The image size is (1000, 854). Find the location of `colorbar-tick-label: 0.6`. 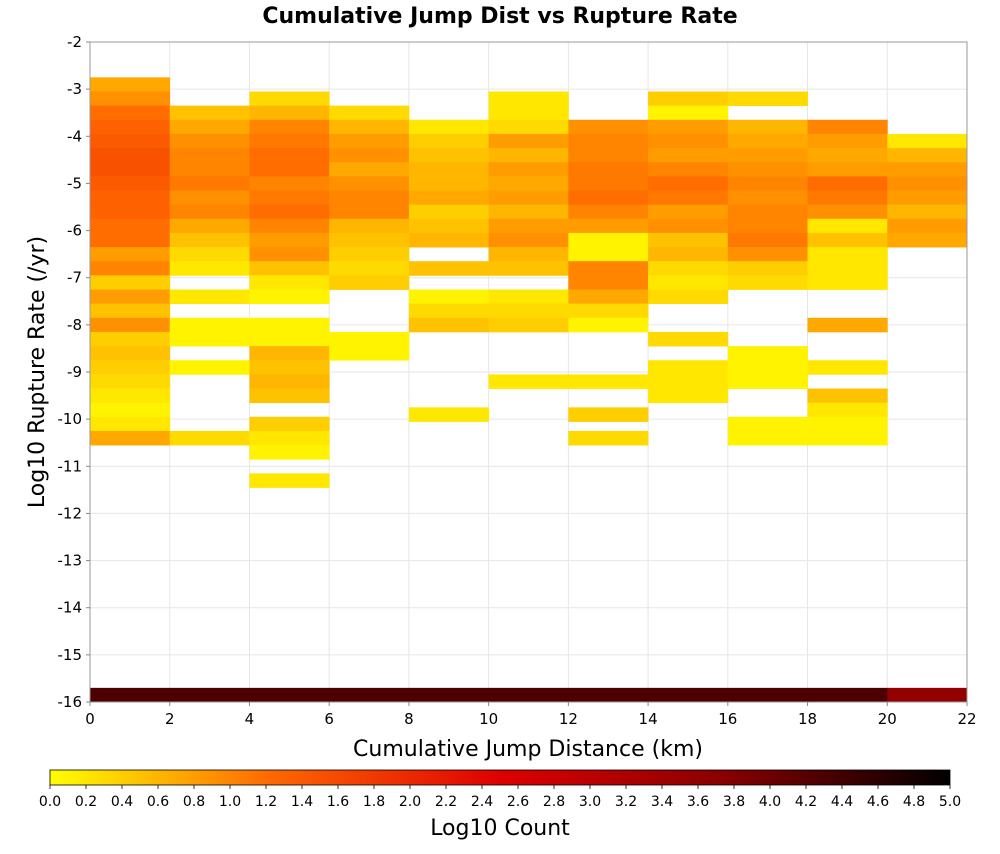

colorbar-tick-label: 0.6 is located at coordinates (158, 802).